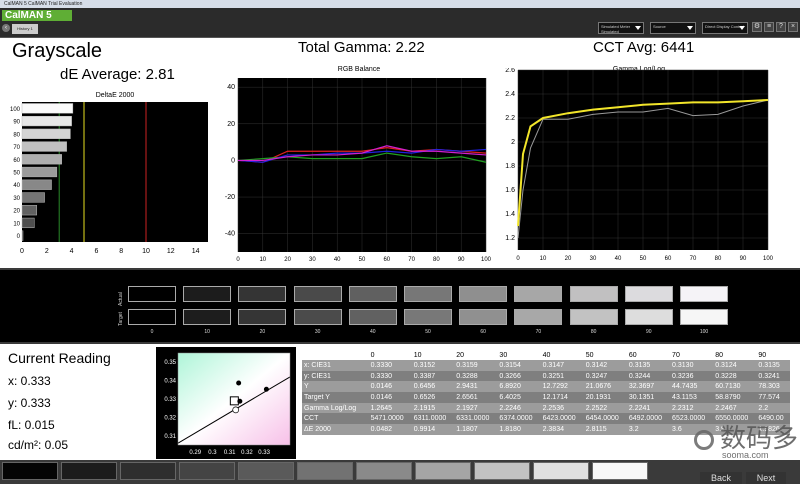  What do you see at coordinates (170, 400) in the screenshot?
I see `cie-ytick: 0.33` at bounding box center [170, 400].